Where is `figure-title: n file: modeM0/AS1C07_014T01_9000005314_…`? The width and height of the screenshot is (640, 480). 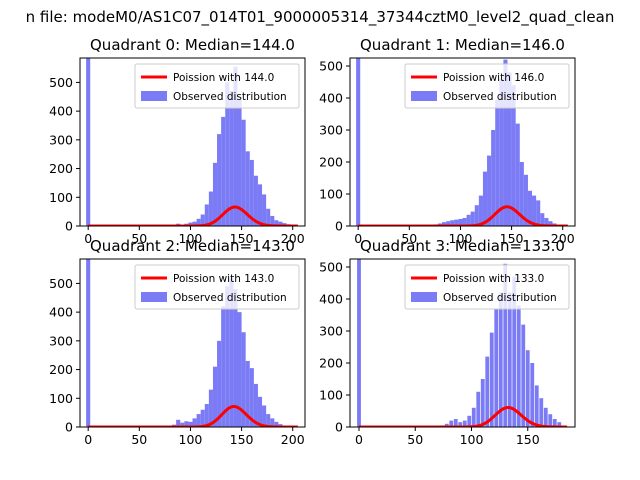
figure-title: n file: modeM0/AS1C07_014T01_9000005314_… is located at coordinates (320, 17).